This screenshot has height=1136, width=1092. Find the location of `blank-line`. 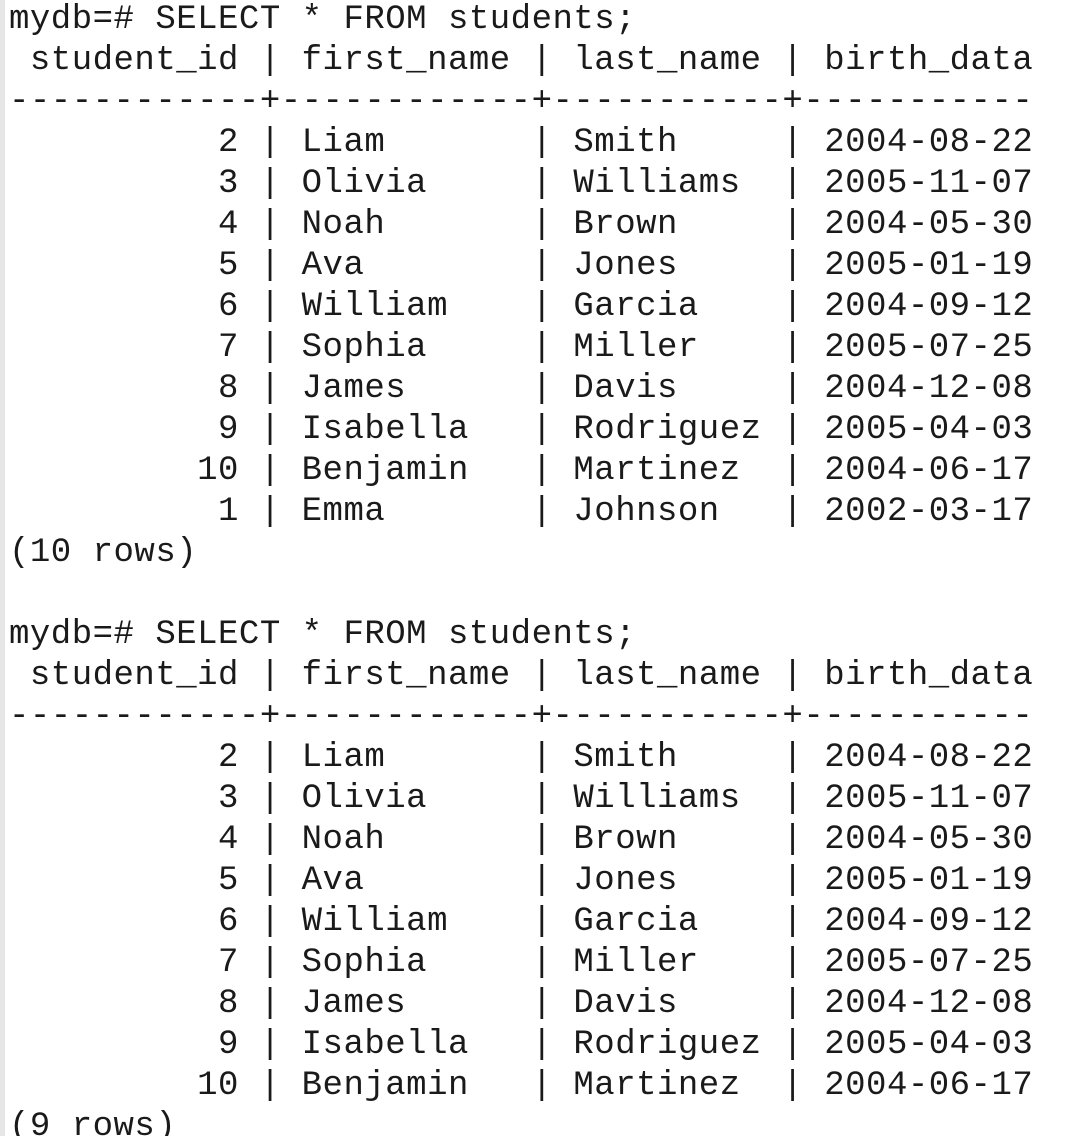

blank-line is located at coordinates (550, 594).